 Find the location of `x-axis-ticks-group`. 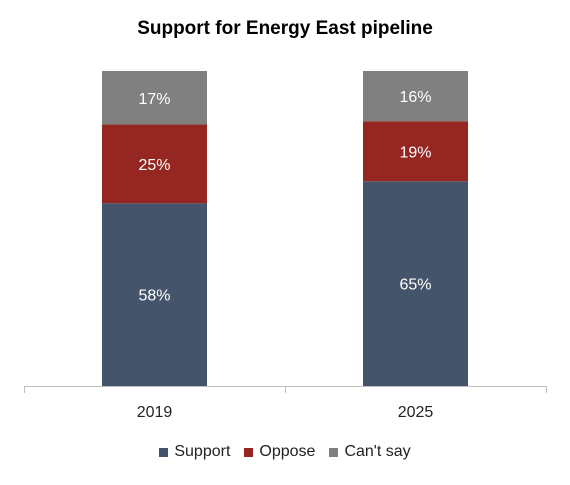

x-axis-ticks-group is located at coordinates (285, 389).